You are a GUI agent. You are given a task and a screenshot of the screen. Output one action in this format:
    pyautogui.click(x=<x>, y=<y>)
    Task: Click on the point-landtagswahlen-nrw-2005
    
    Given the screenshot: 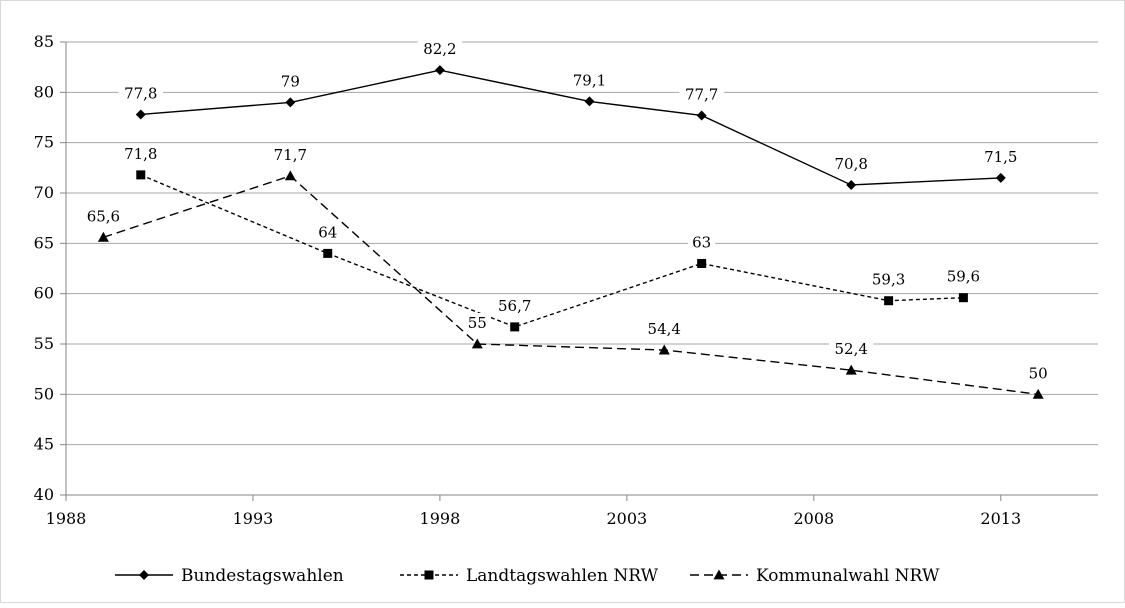 What is the action you would take?
    pyautogui.click(x=702, y=263)
    